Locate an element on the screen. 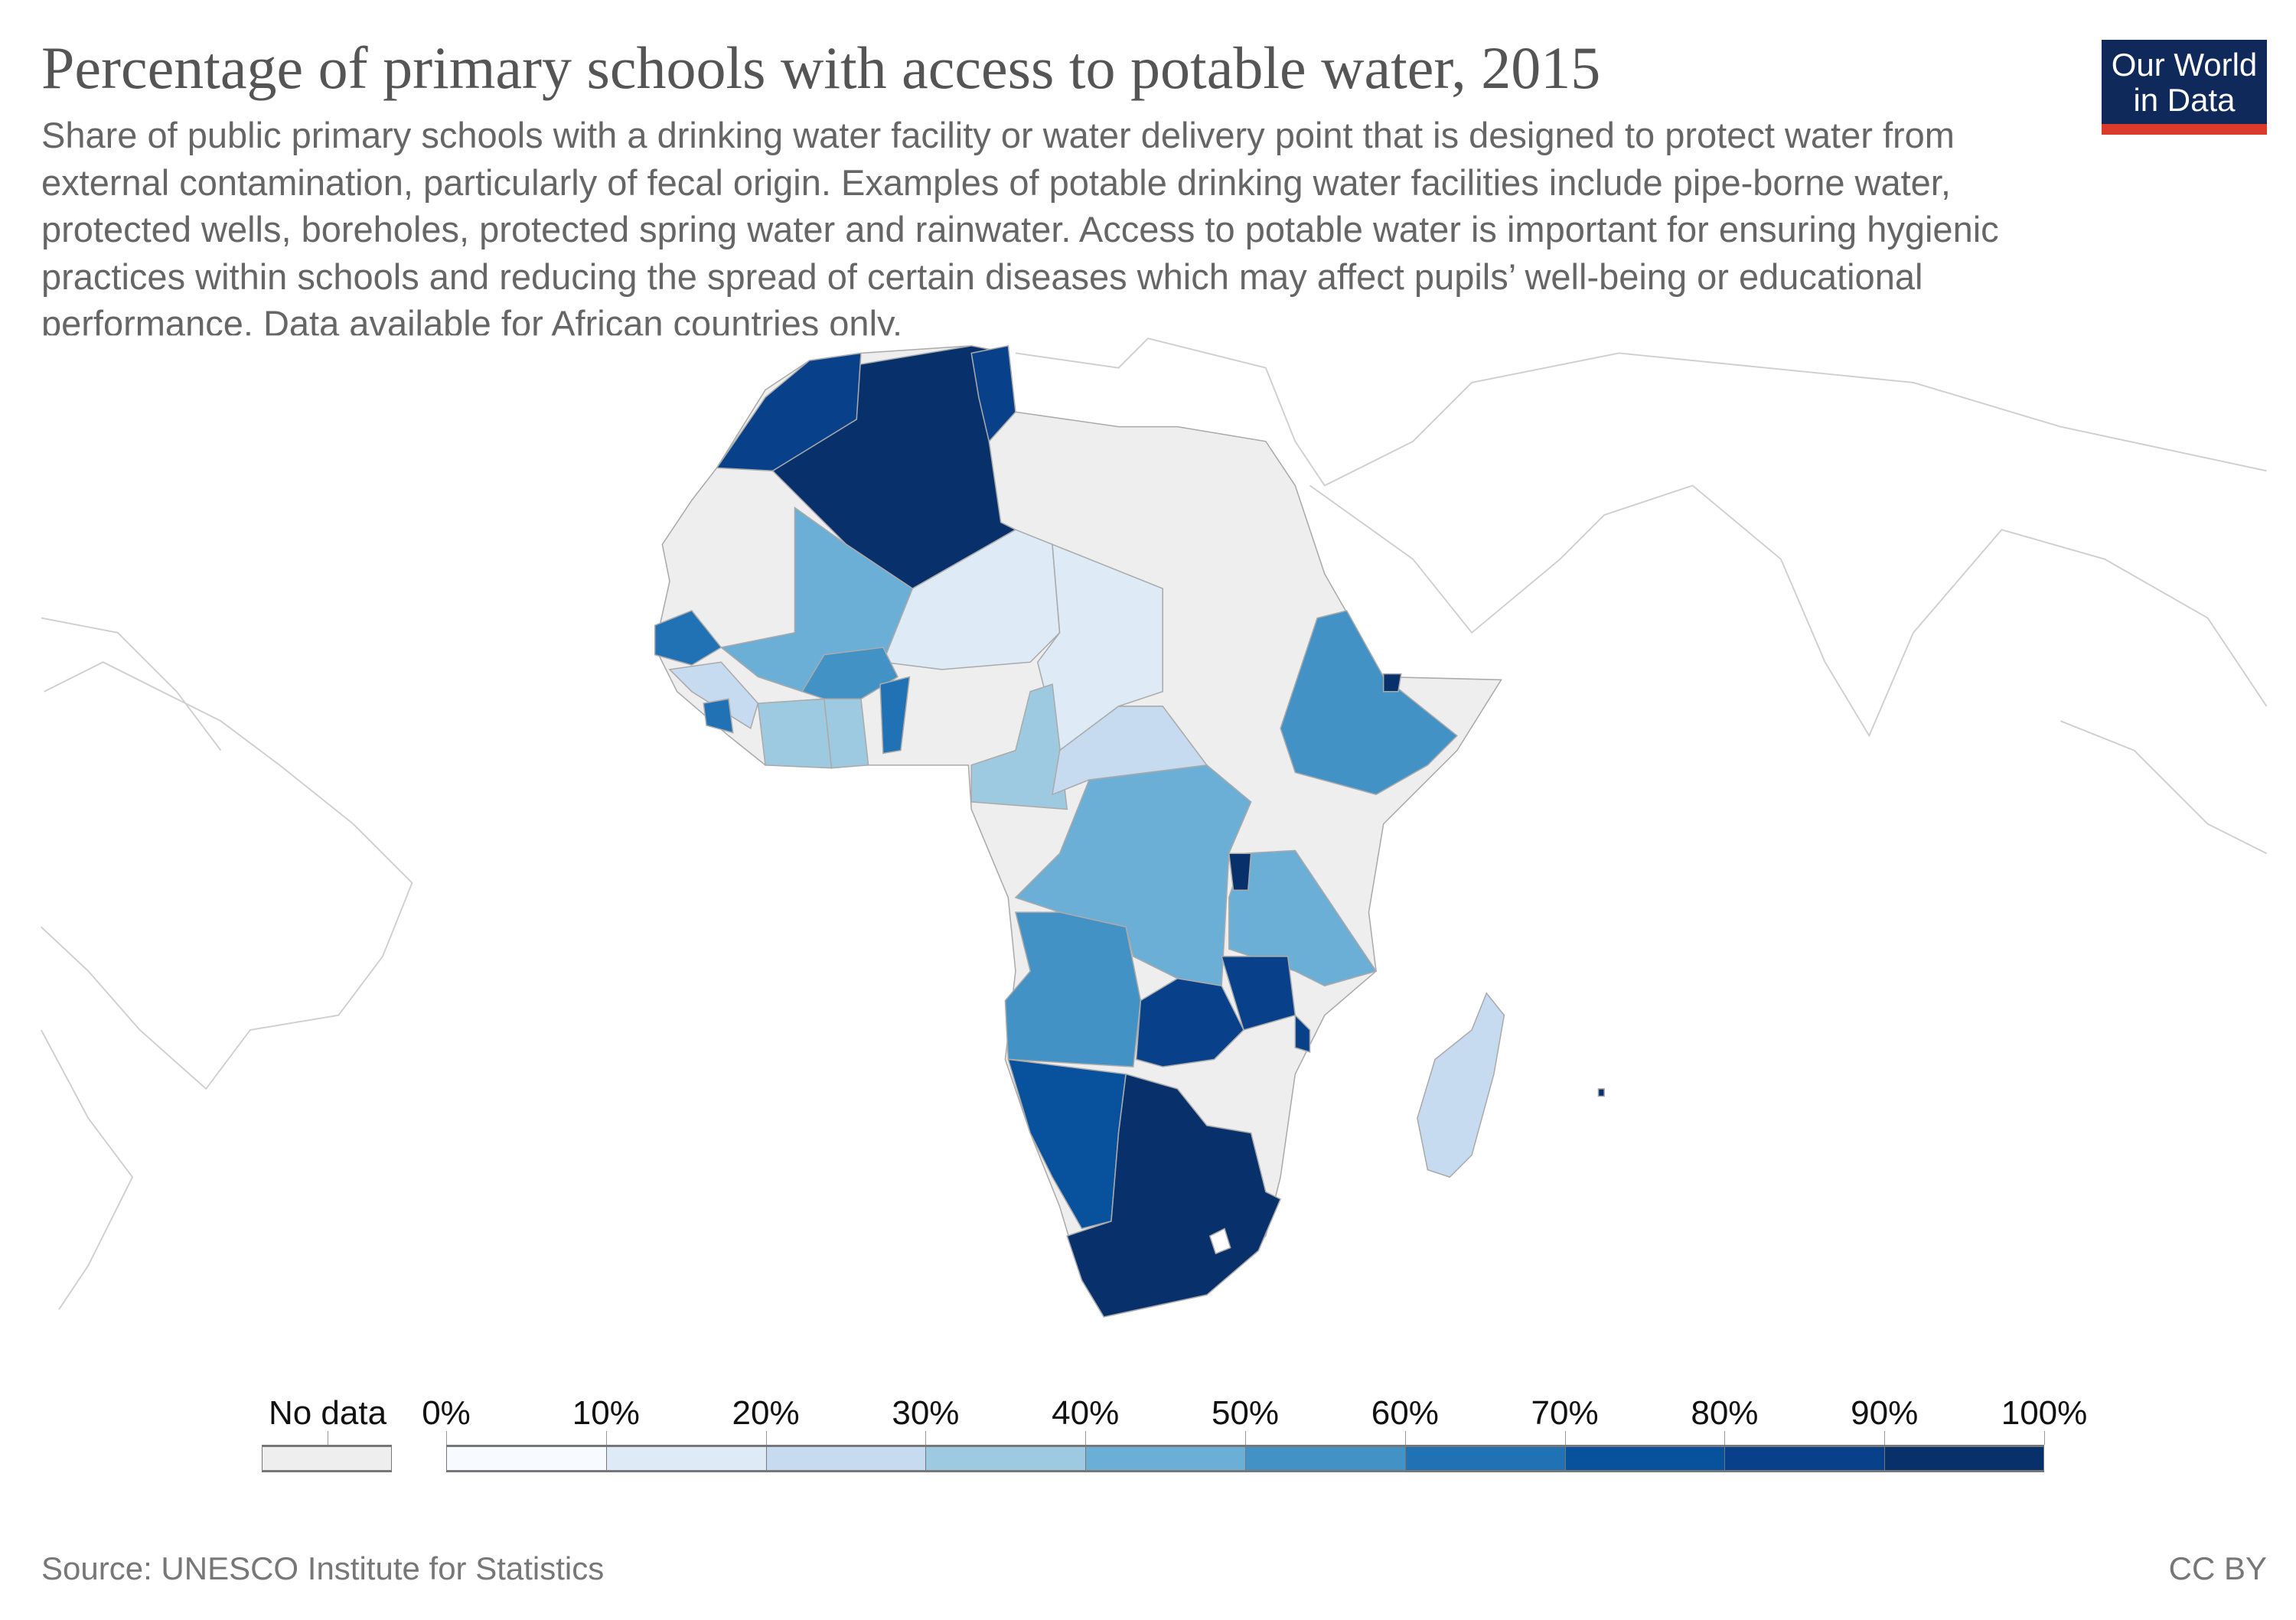 The height and width of the screenshot is (1620, 2296). country-guinea is located at coordinates (713, 695).